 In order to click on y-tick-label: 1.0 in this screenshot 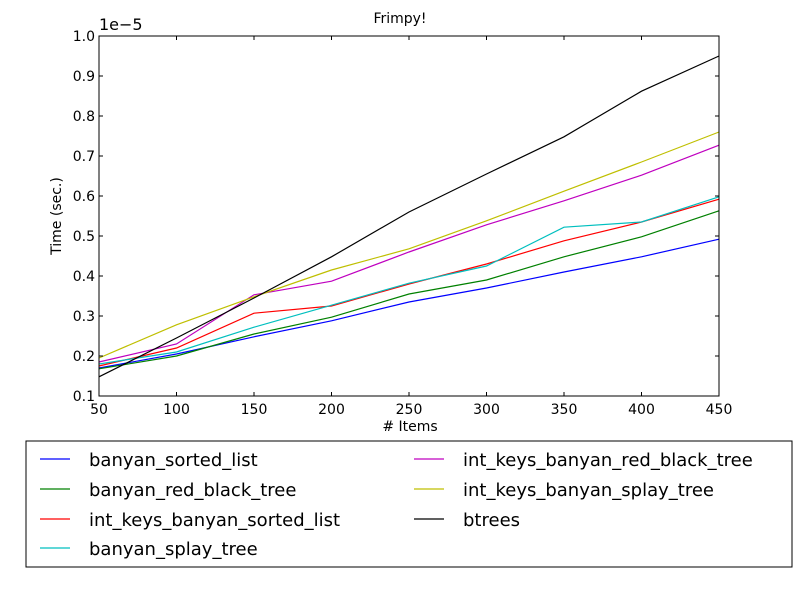, I will do `click(84, 37)`.